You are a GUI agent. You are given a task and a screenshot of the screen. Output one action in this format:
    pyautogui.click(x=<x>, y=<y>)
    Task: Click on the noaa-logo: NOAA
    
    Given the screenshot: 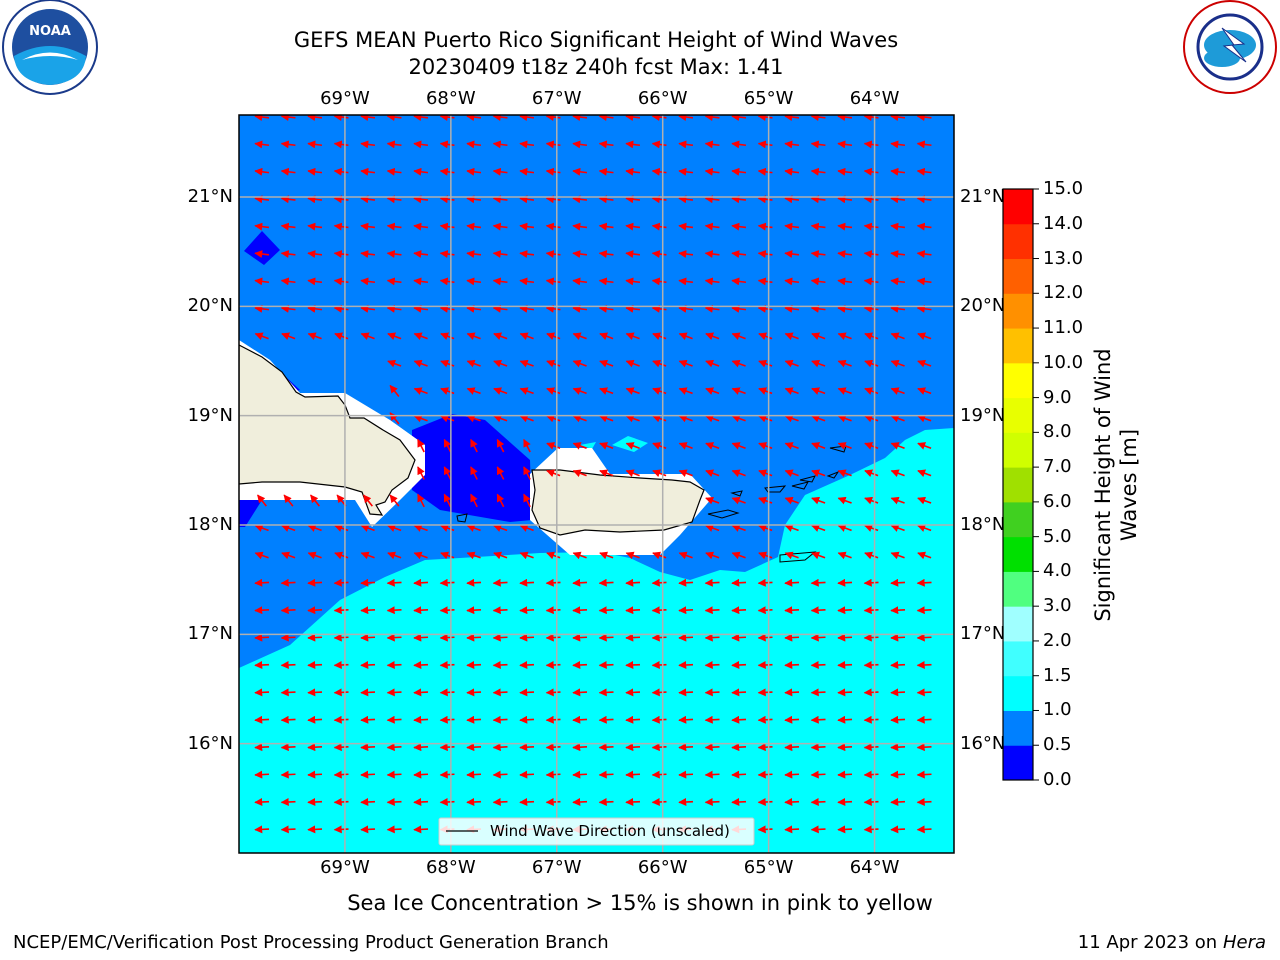 What is the action you would take?
    pyautogui.click(x=50, y=47)
    